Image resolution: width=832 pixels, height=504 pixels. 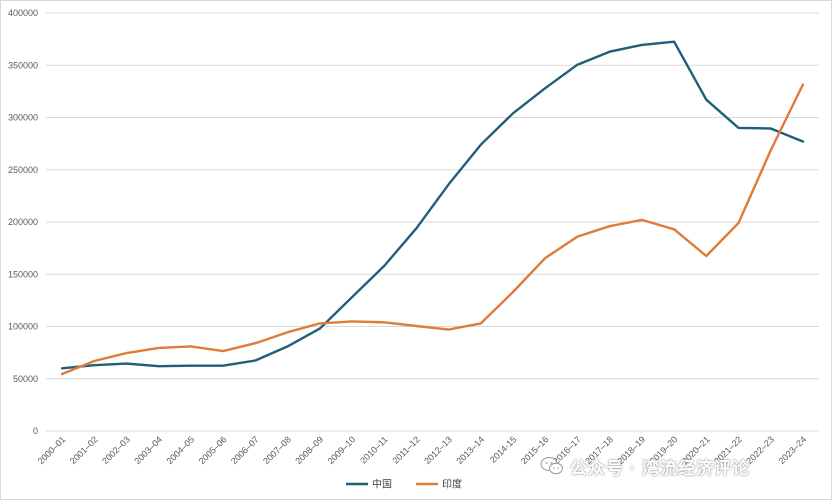 What do you see at coordinates (23, 327) in the screenshot?
I see `y-tick-label: 100000` at bounding box center [23, 327].